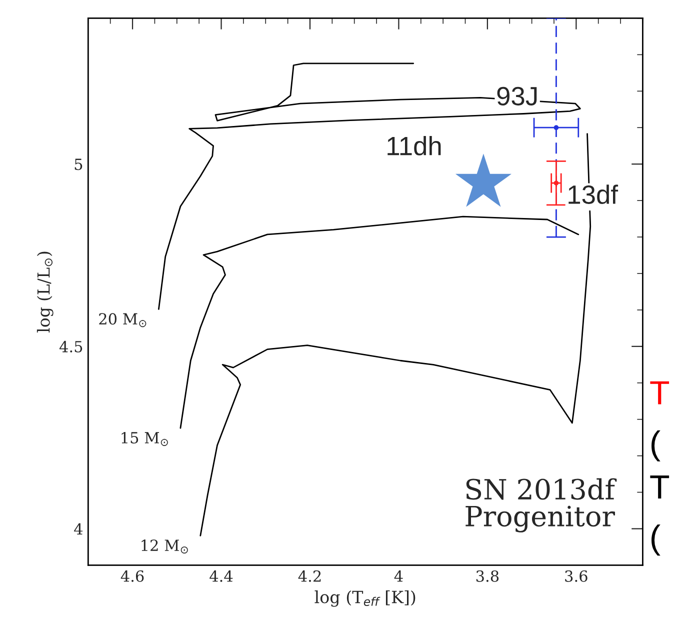  I want to click on y-axis-title: log (L/L$_{⊙}$), so click(45, 292).